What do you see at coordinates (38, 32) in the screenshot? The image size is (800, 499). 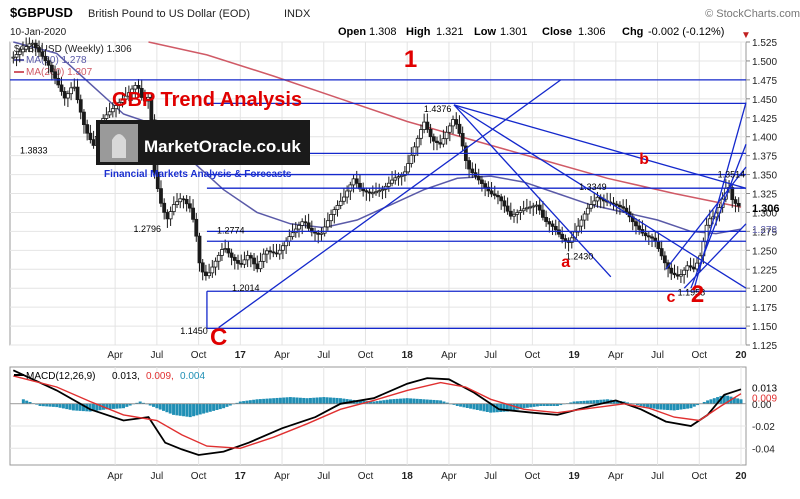 I see `date-label: 10-Jan-2020` at bounding box center [38, 32].